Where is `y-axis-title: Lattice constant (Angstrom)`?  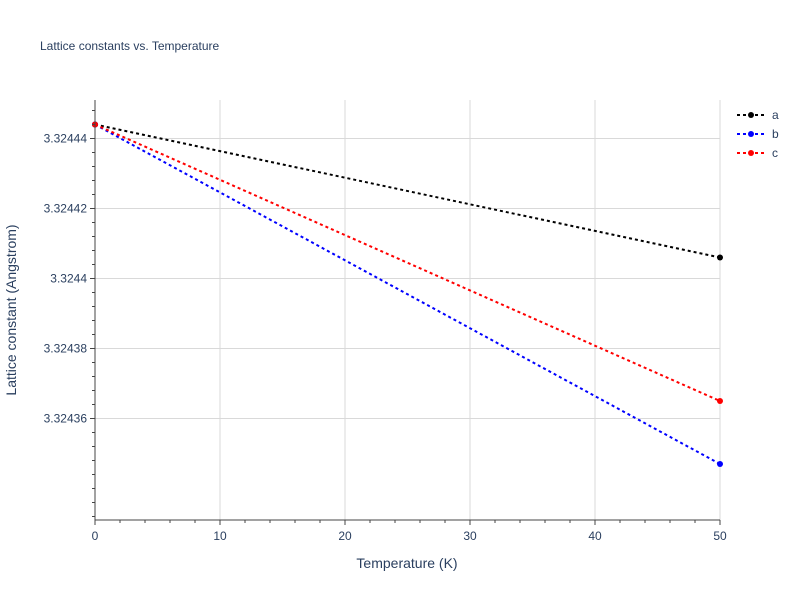
y-axis-title: Lattice constant (Angstrom) is located at coordinates (11, 309).